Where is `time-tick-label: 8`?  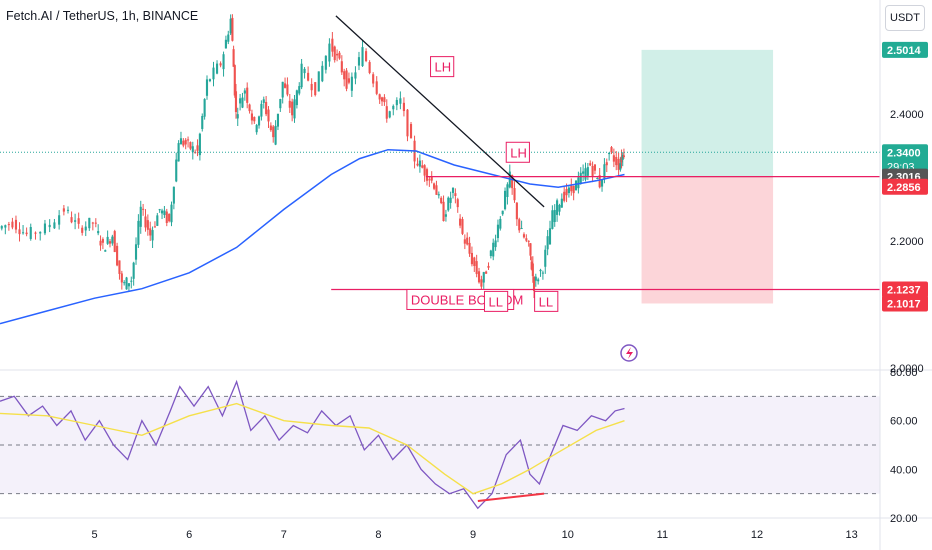
time-tick-label: 8 is located at coordinates (378, 535).